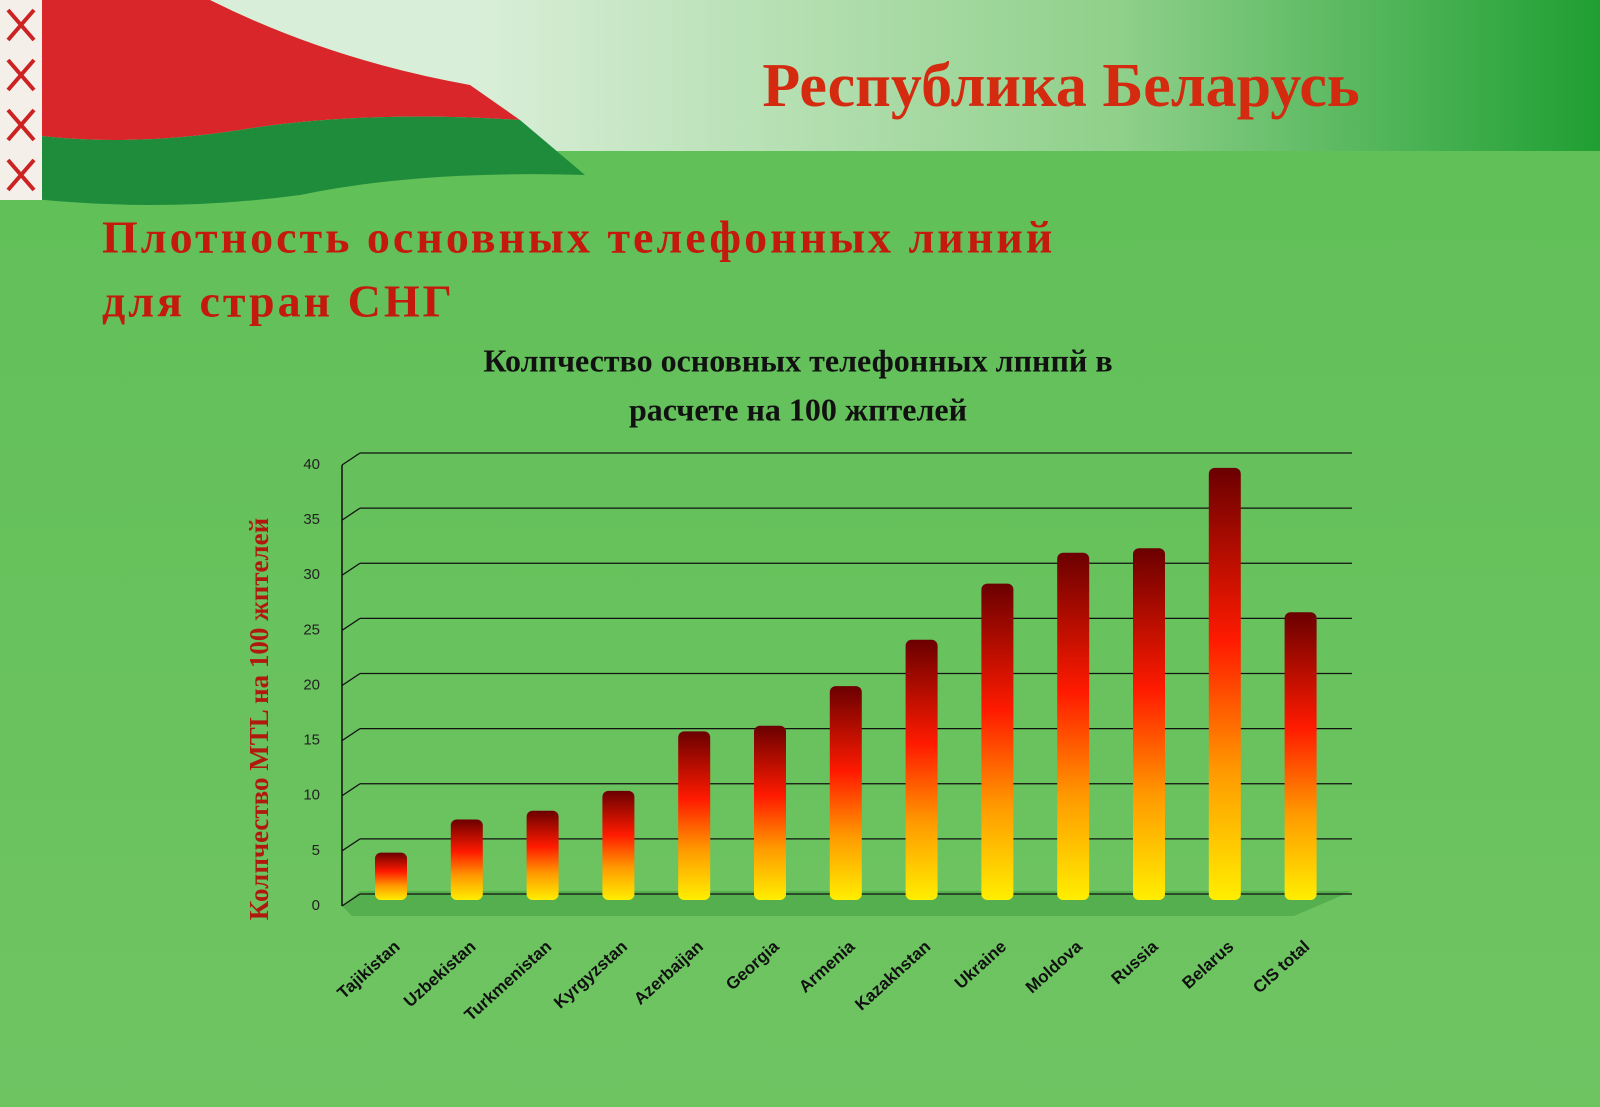 This screenshot has width=1600, height=1107. What do you see at coordinates (278, 301) in the screenshot?
I see `heading-line: для стран СНГ` at bounding box center [278, 301].